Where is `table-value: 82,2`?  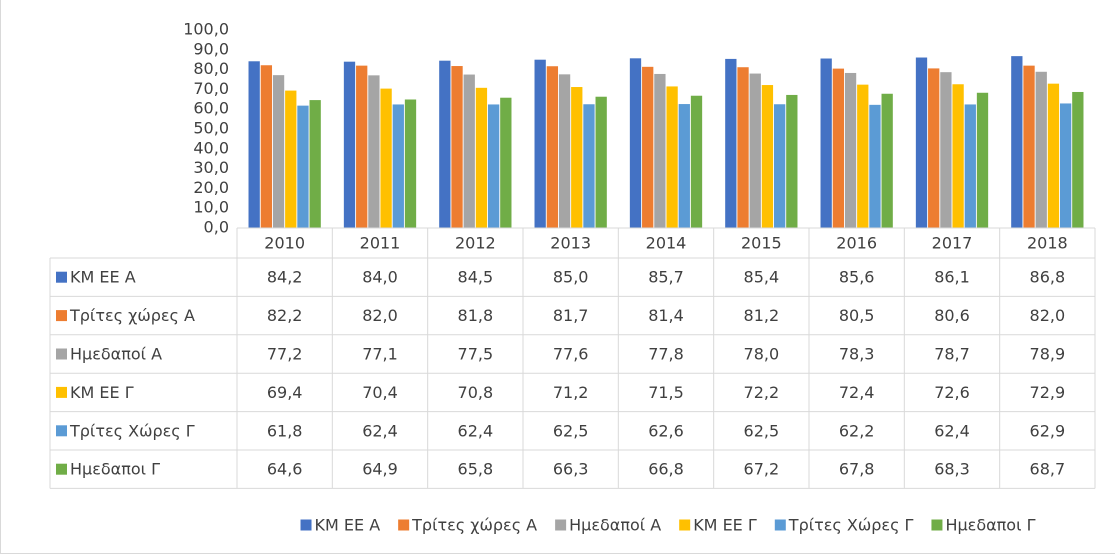 table-value: 82,2 is located at coordinates (285, 315).